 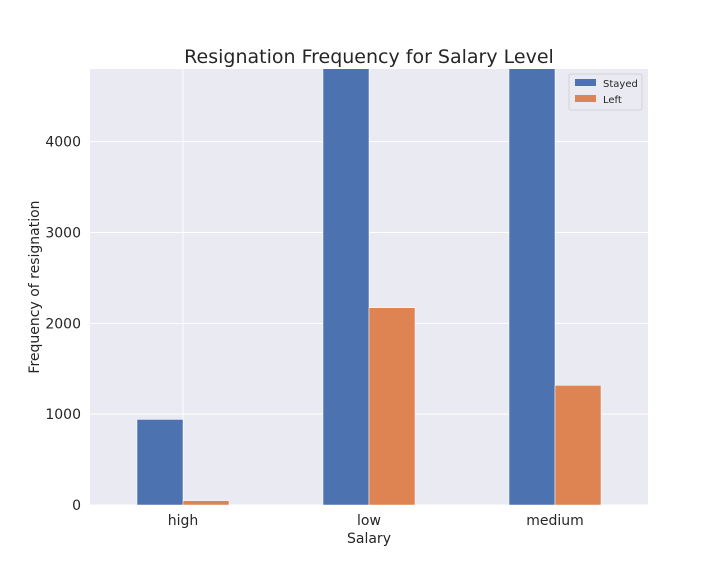 I want to click on bar-left-high, so click(x=206, y=502).